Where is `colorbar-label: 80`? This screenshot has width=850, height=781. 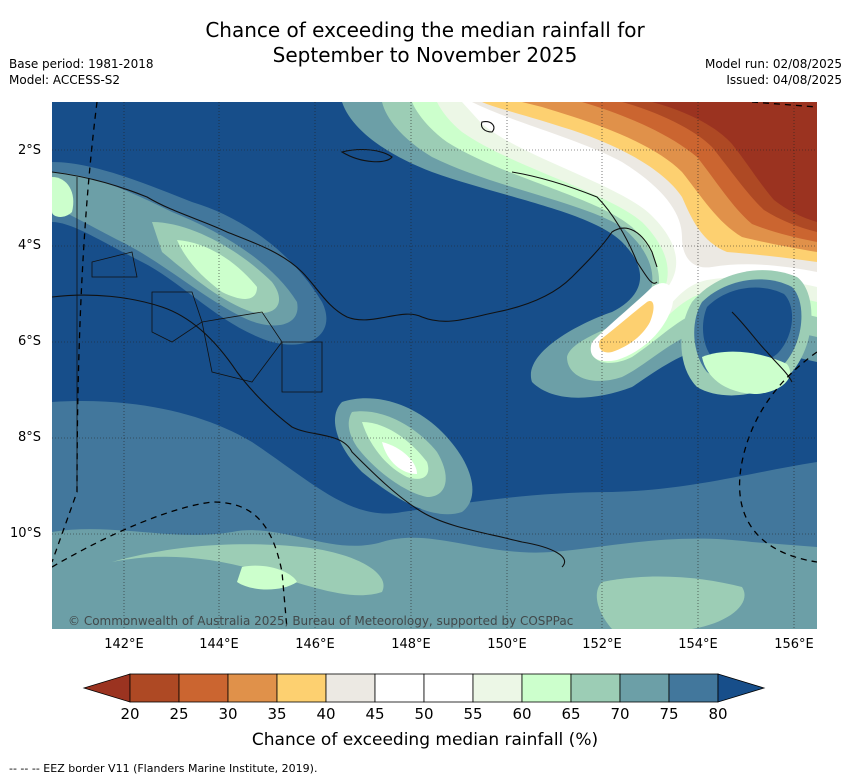 colorbar-label: 80 is located at coordinates (718, 714).